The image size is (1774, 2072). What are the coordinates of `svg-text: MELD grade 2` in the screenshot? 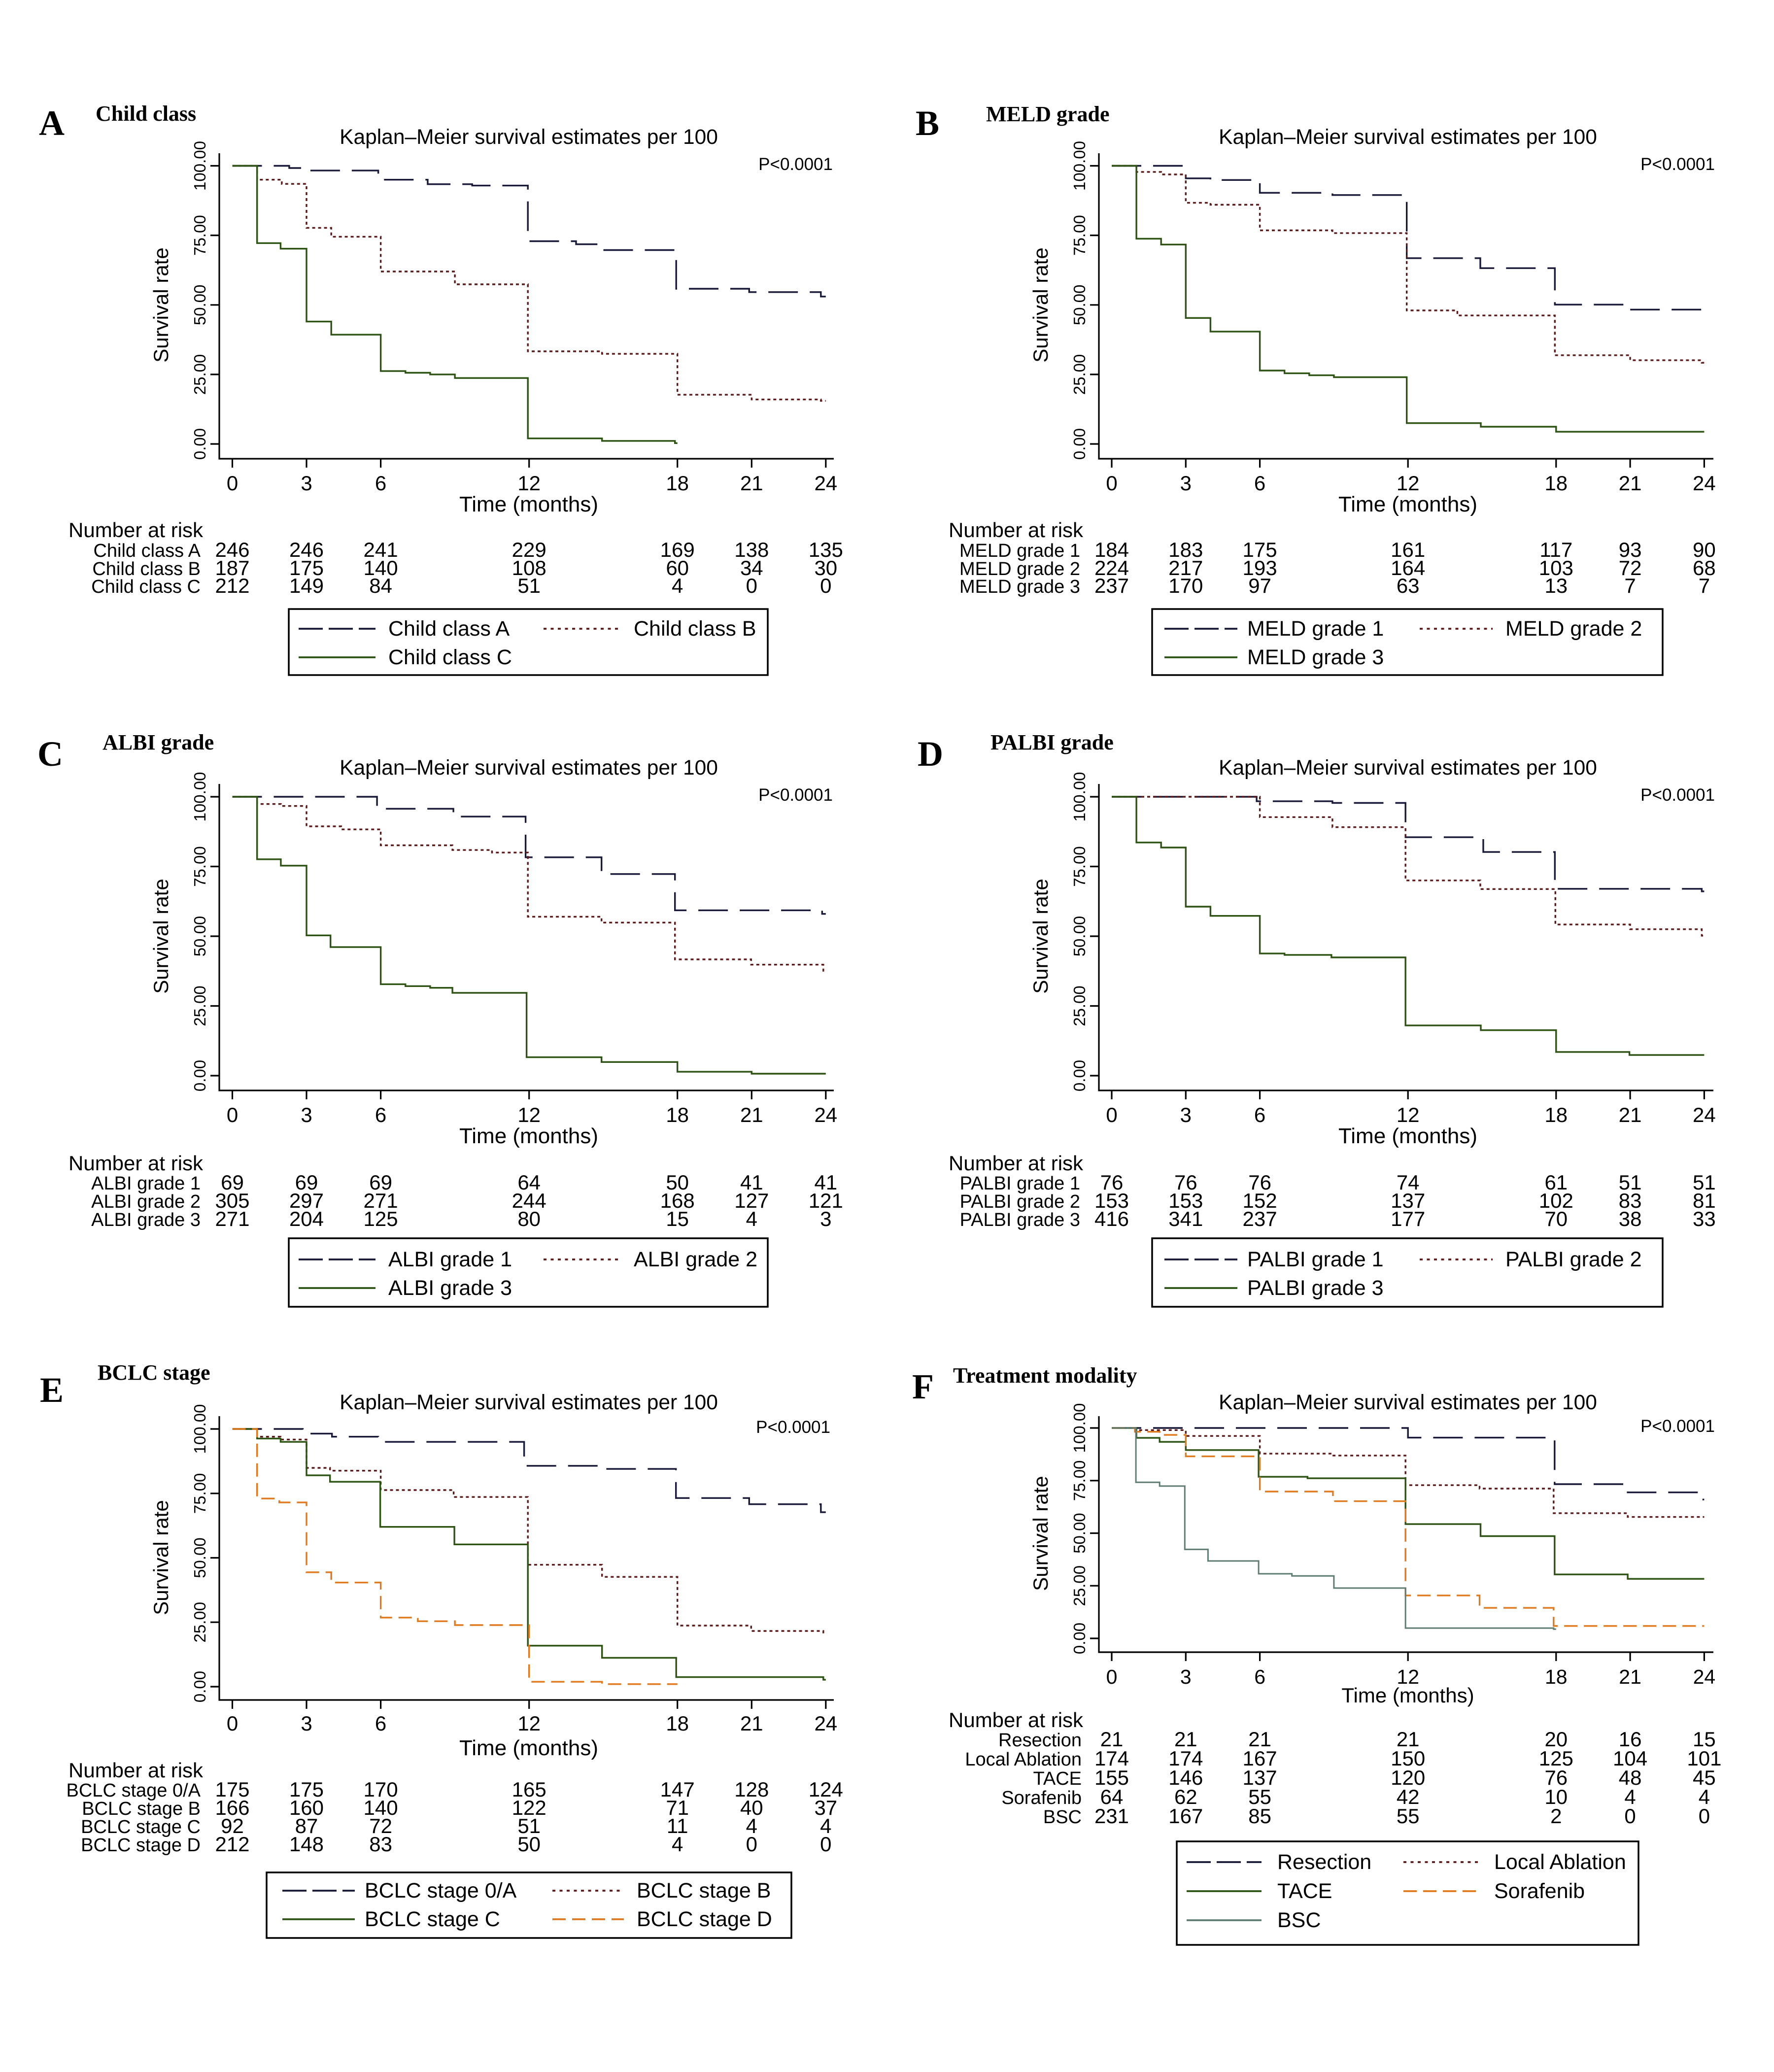 It's located at (1573, 629).